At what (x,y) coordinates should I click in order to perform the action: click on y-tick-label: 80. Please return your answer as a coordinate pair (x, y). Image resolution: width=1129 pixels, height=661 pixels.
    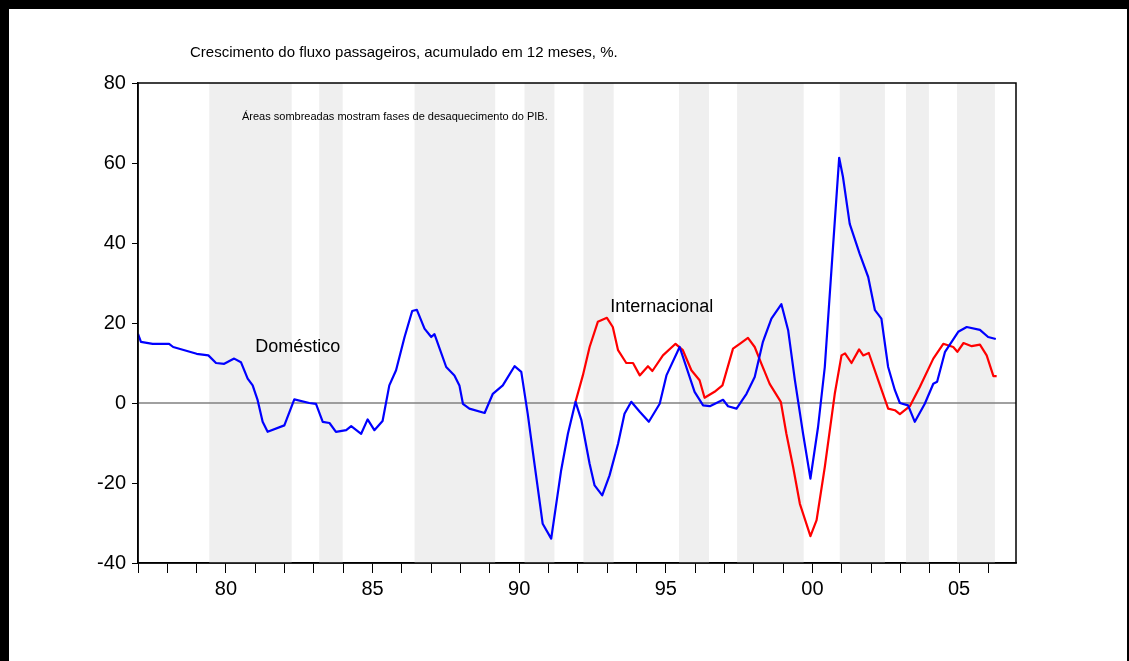
    Looking at the image, I should click on (114, 81).